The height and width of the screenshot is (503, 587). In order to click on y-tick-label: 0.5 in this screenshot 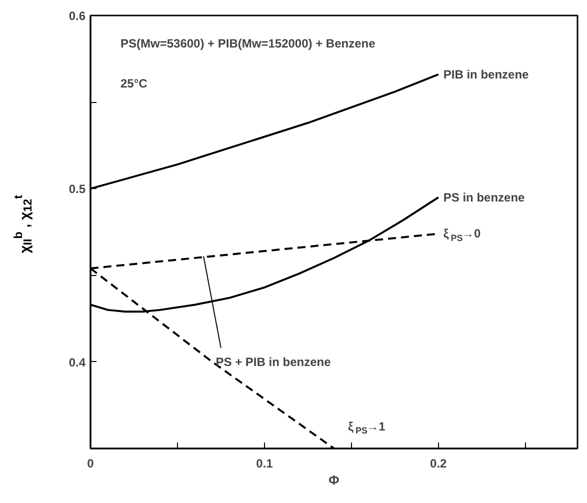, I will do `click(77, 189)`.